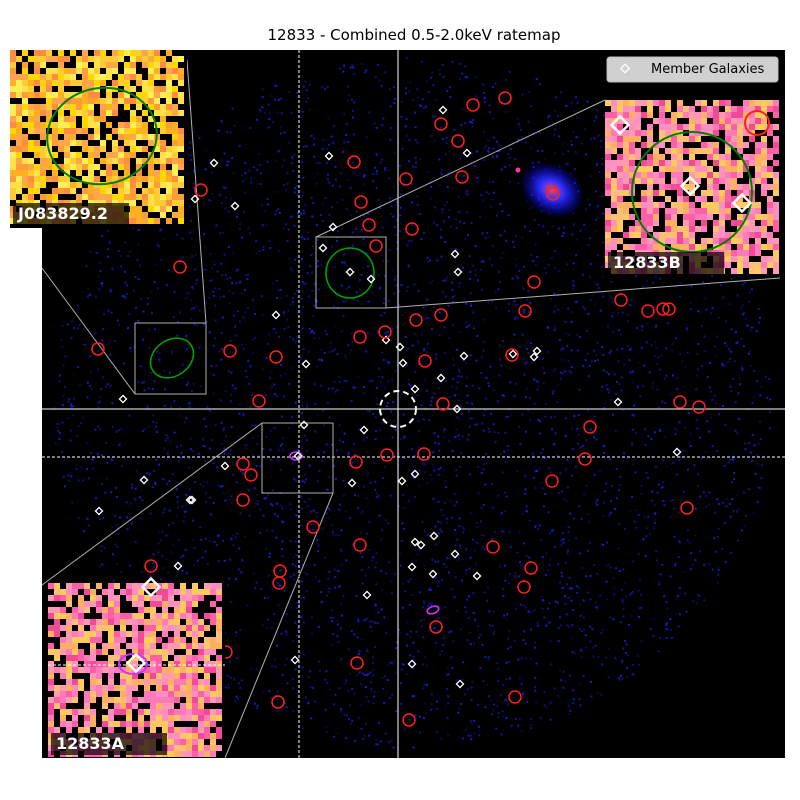  I want to click on legend-label: Member Galaxies, so click(708, 69).